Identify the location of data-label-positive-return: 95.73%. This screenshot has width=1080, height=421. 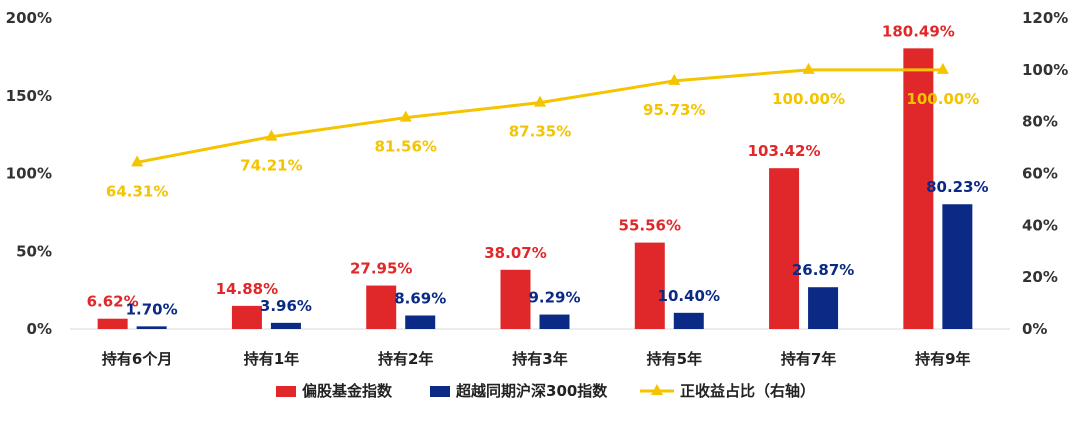
(674, 110).